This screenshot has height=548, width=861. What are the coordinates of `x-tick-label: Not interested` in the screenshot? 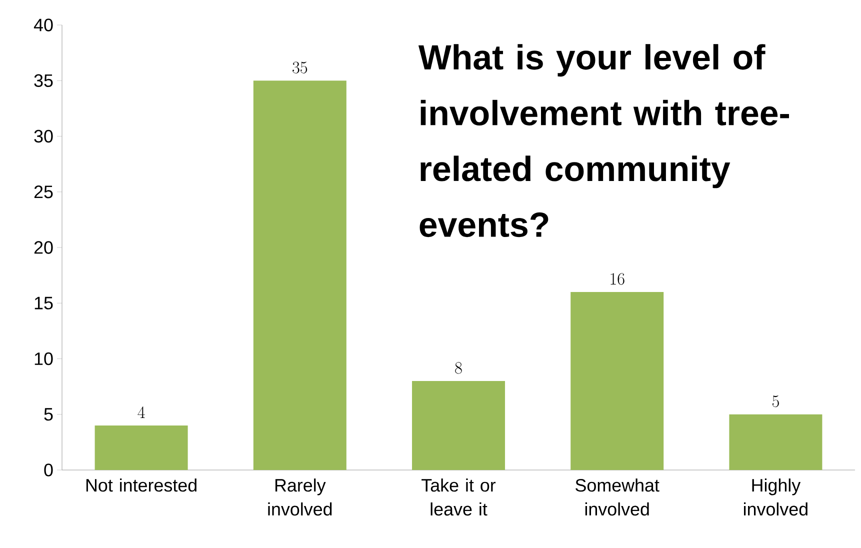 It's located at (141, 485).